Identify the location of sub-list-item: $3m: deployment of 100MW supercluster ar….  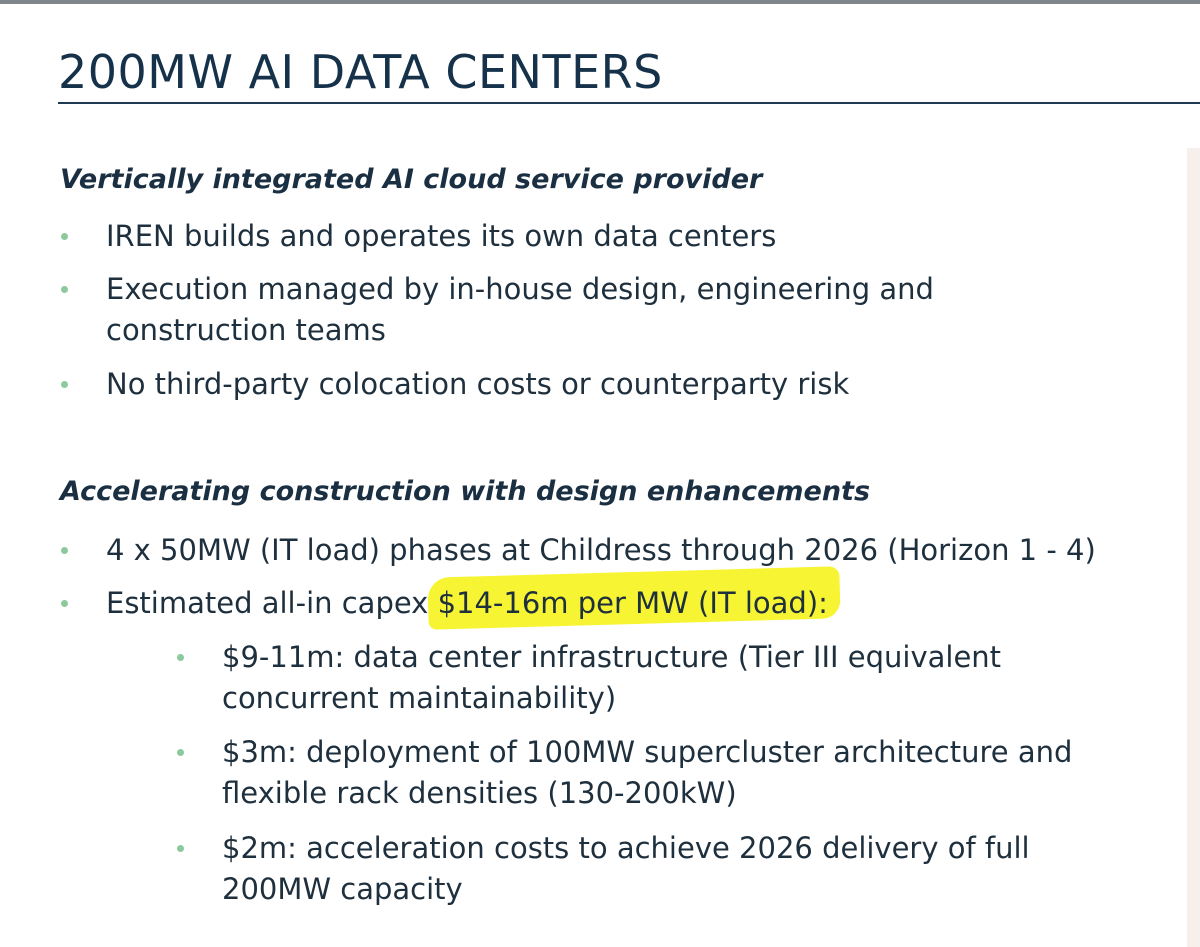
(647, 773).